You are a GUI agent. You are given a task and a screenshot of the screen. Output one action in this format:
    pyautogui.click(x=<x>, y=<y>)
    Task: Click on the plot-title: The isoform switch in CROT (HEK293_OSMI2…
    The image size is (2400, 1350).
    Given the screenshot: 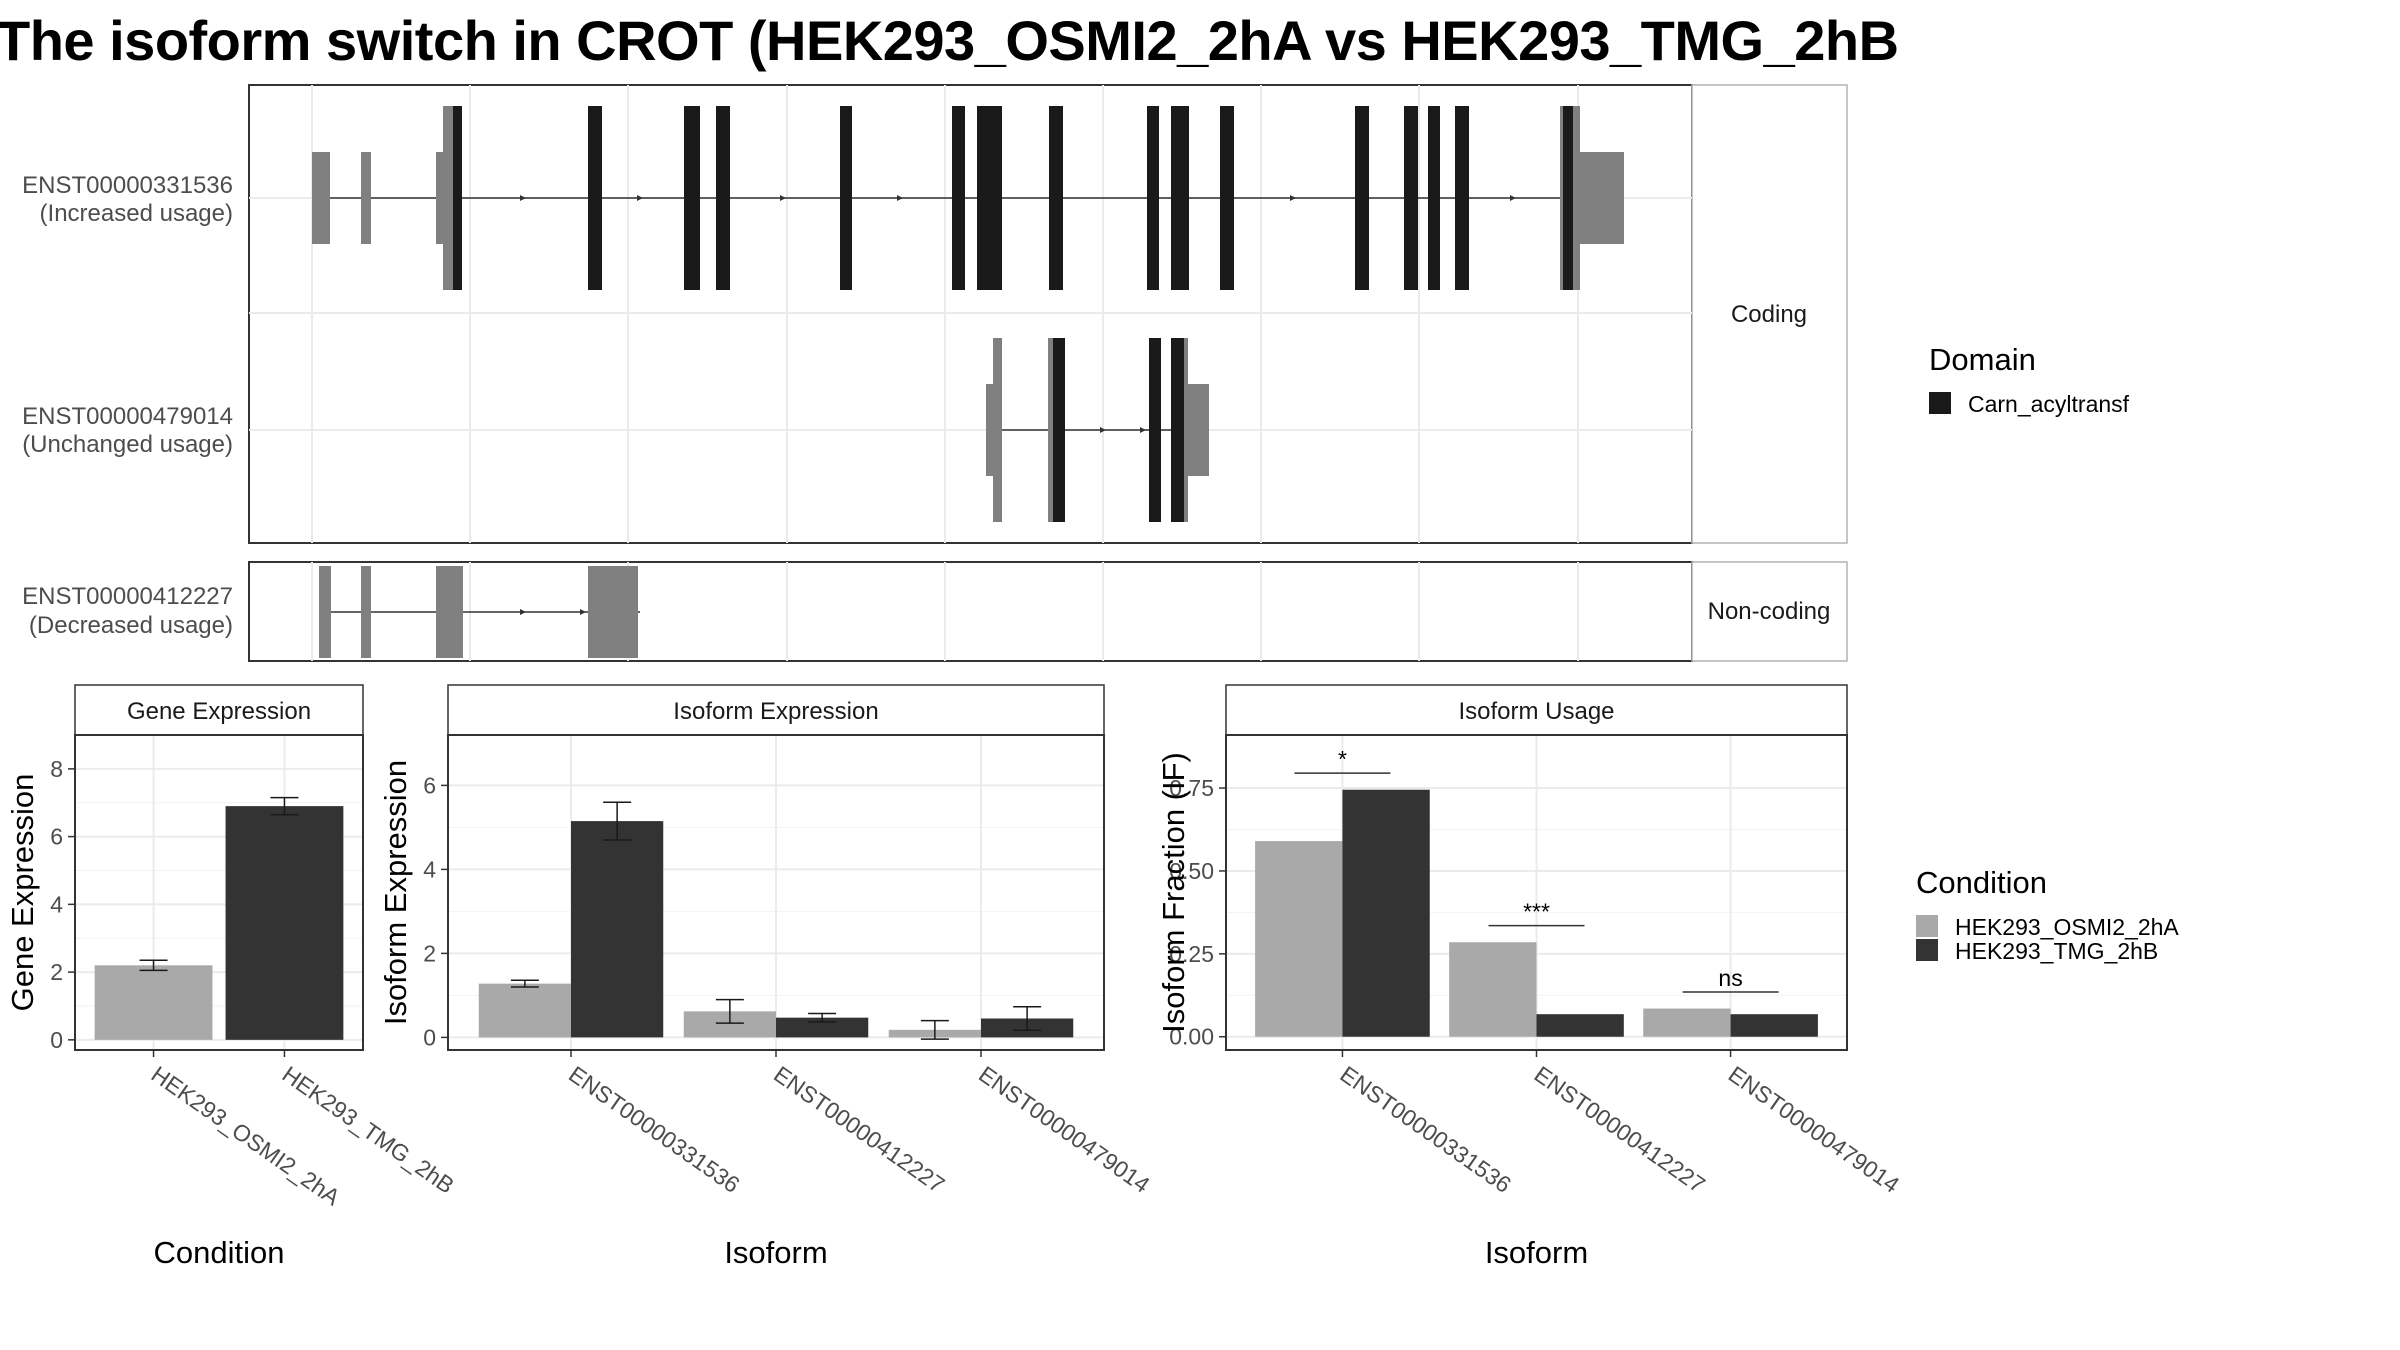 What is the action you would take?
    pyautogui.click(x=949, y=40)
    